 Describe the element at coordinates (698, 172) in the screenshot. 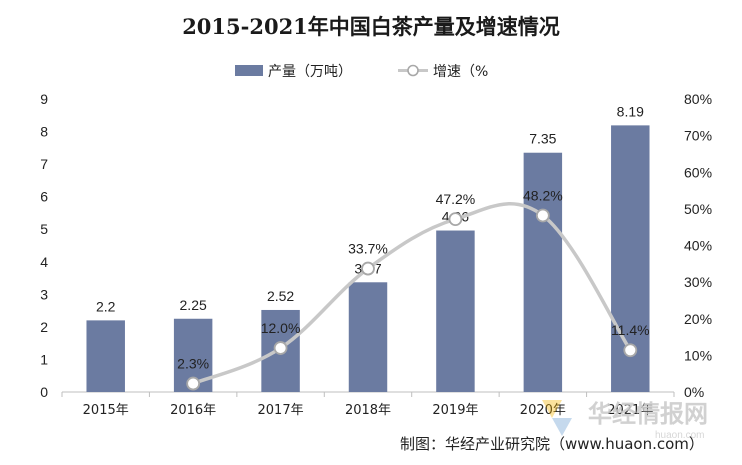

I see `y-right-tick-label: 60%` at that location.